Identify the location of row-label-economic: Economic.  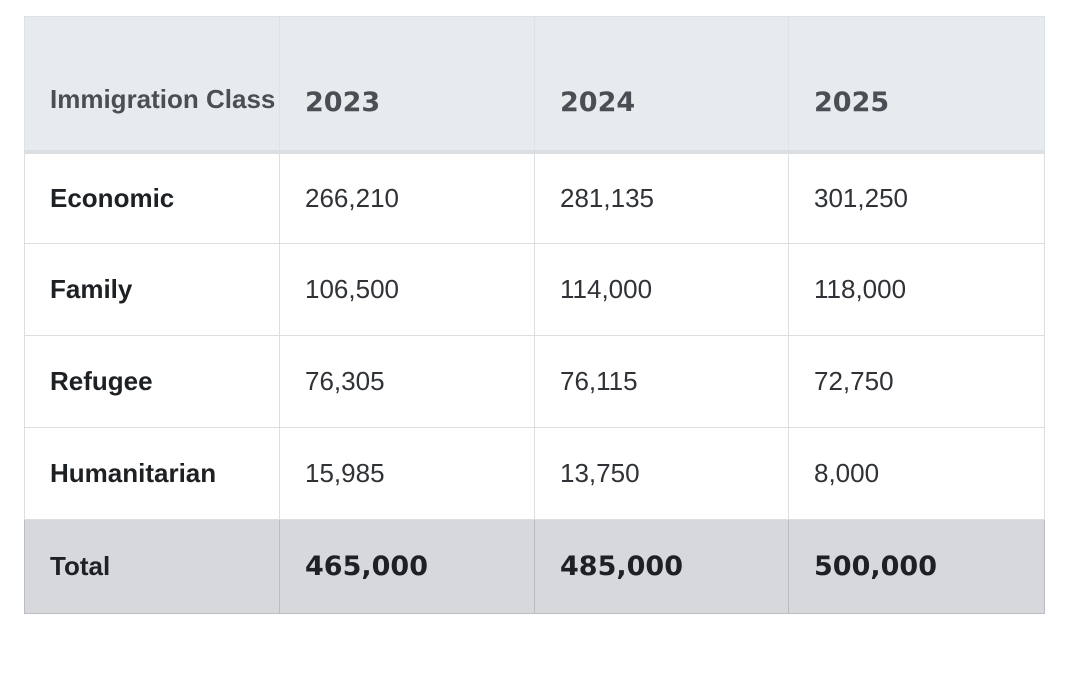
(152, 197).